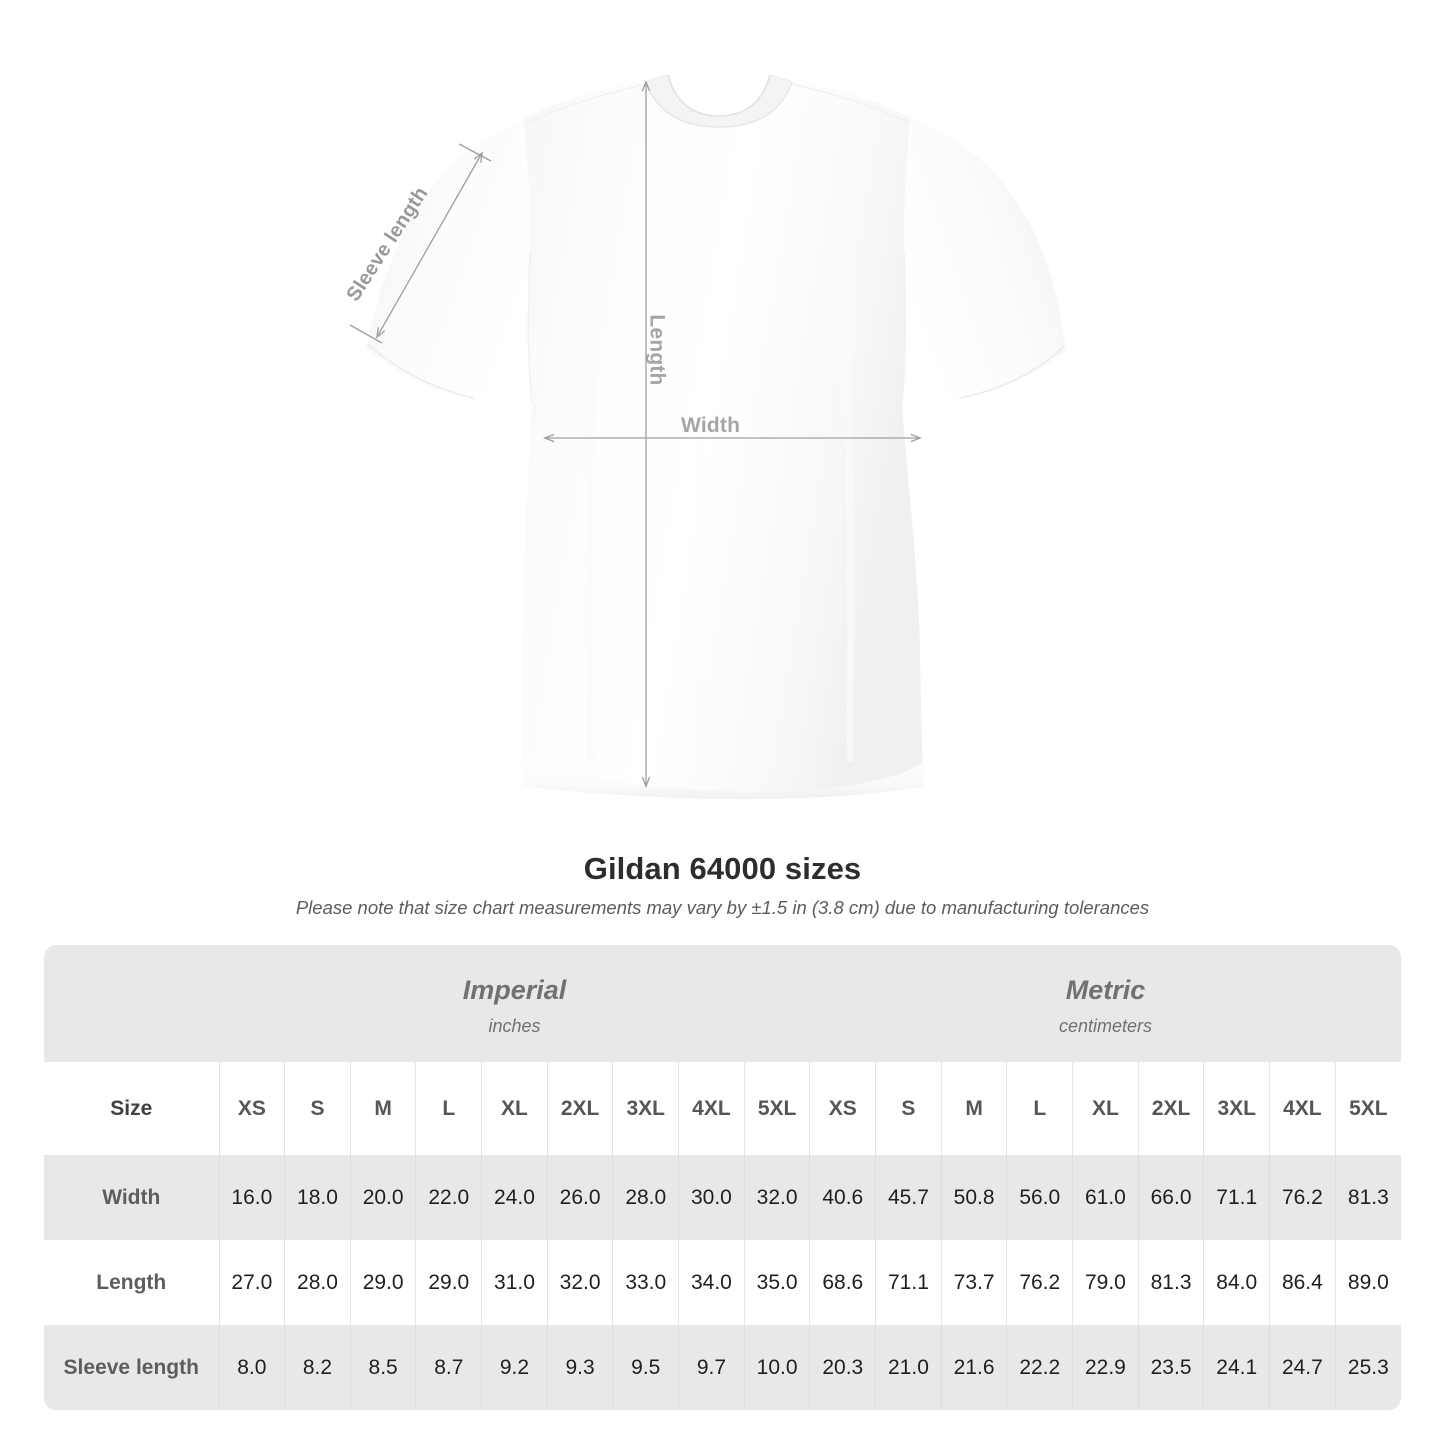 Image resolution: width=1445 pixels, height=1445 pixels. I want to click on unit-group-metric-title: Metric, so click(1105, 989).